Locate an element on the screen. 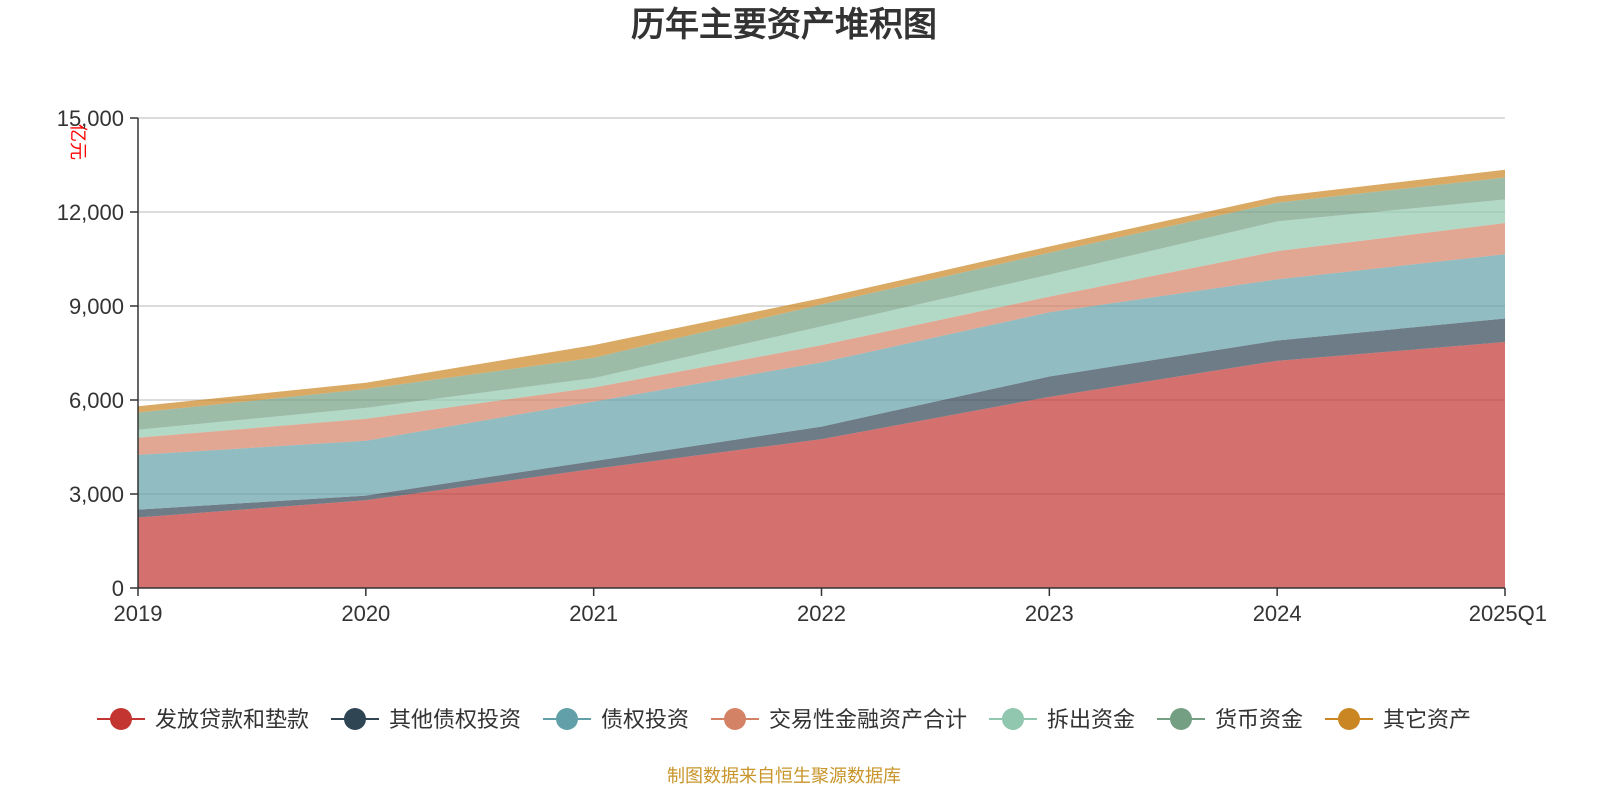 This screenshot has height=800, width=1600. x-tick-label: 2021 is located at coordinates (593, 613).